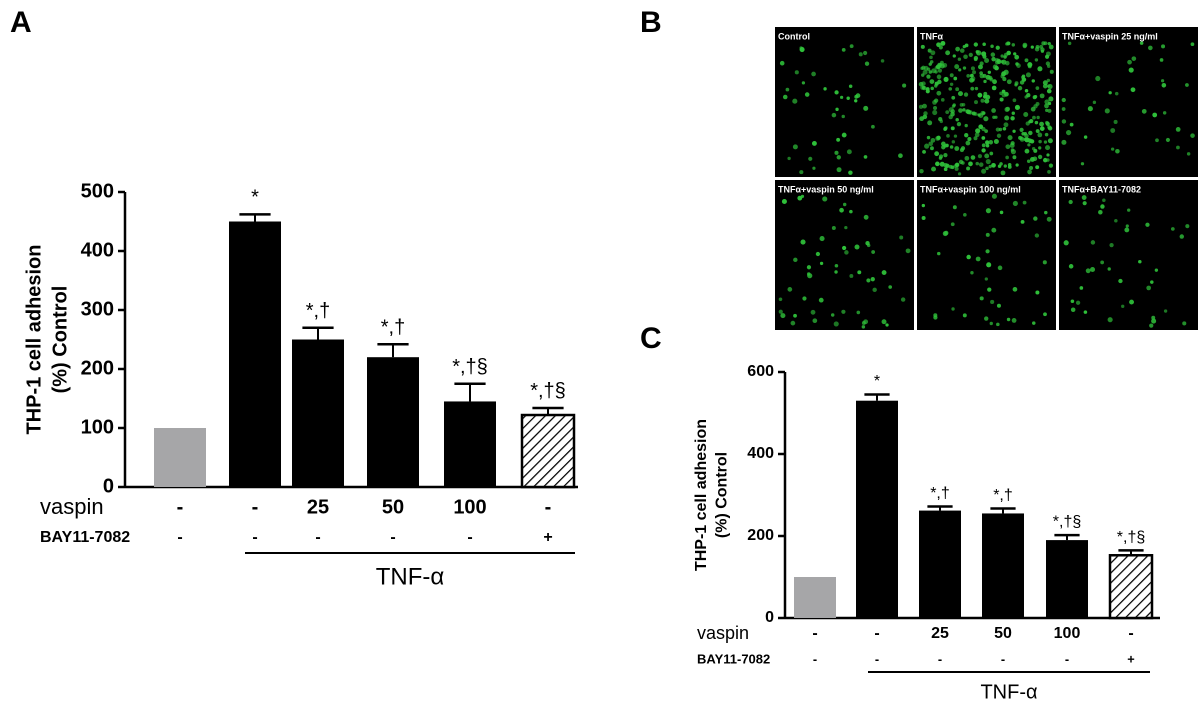 Image resolution: width=1200 pixels, height=711 pixels. I want to click on y-axis-label: THP-1 cell adhesion, so click(701, 495).